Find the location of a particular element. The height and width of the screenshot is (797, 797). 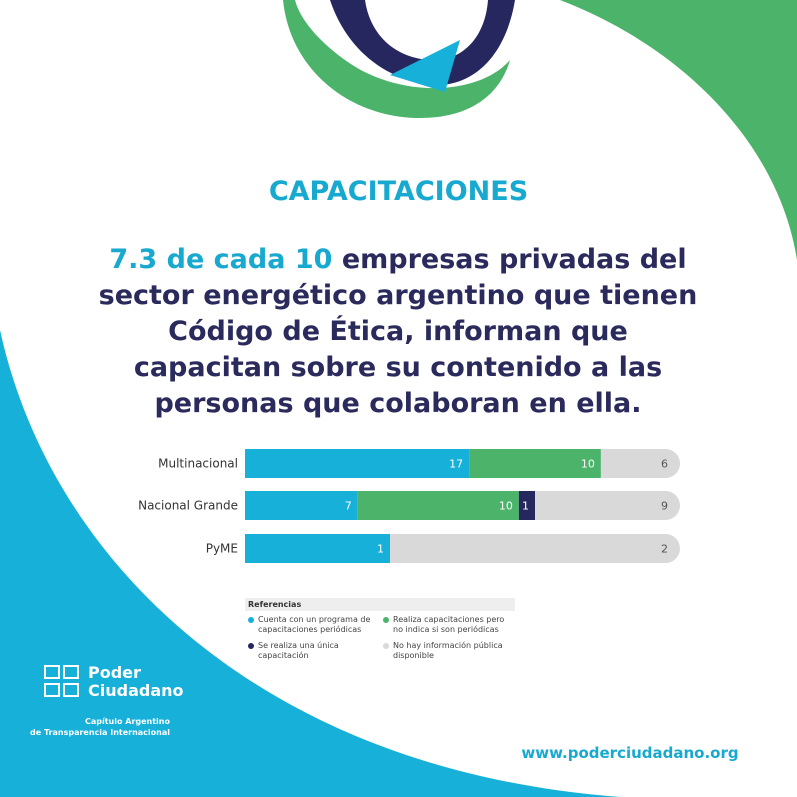

logo-cyan is located at coordinates (425, 66).